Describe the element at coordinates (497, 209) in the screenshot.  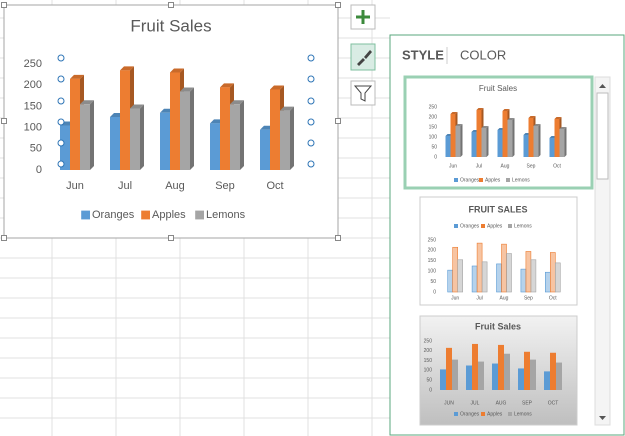
I see `chart-title: FRUIT SALES` at that location.